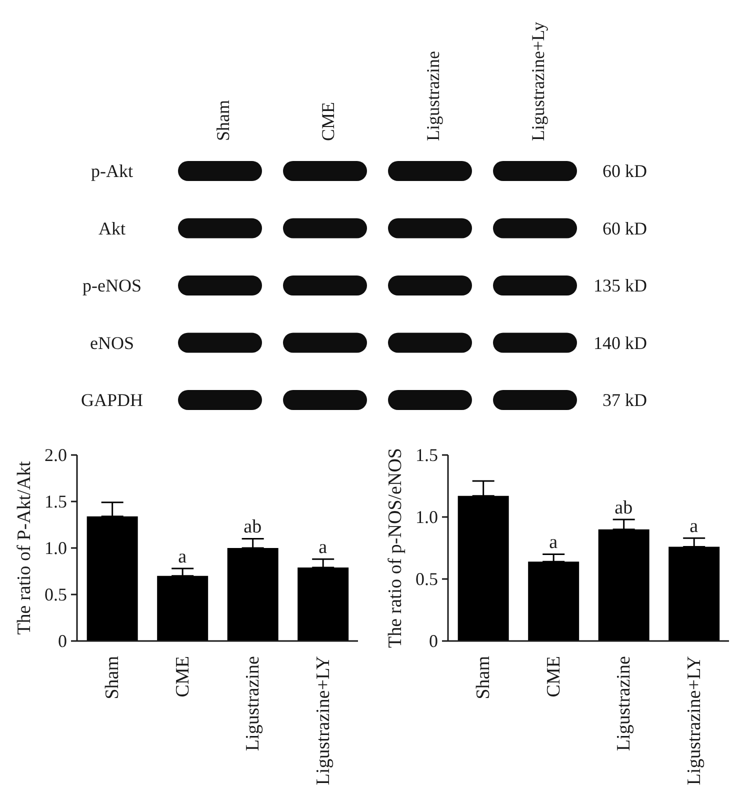 The width and height of the screenshot is (742, 795). What do you see at coordinates (112, 342) in the screenshot?
I see `category-label: eNOS` at bounding box center [112, 342].